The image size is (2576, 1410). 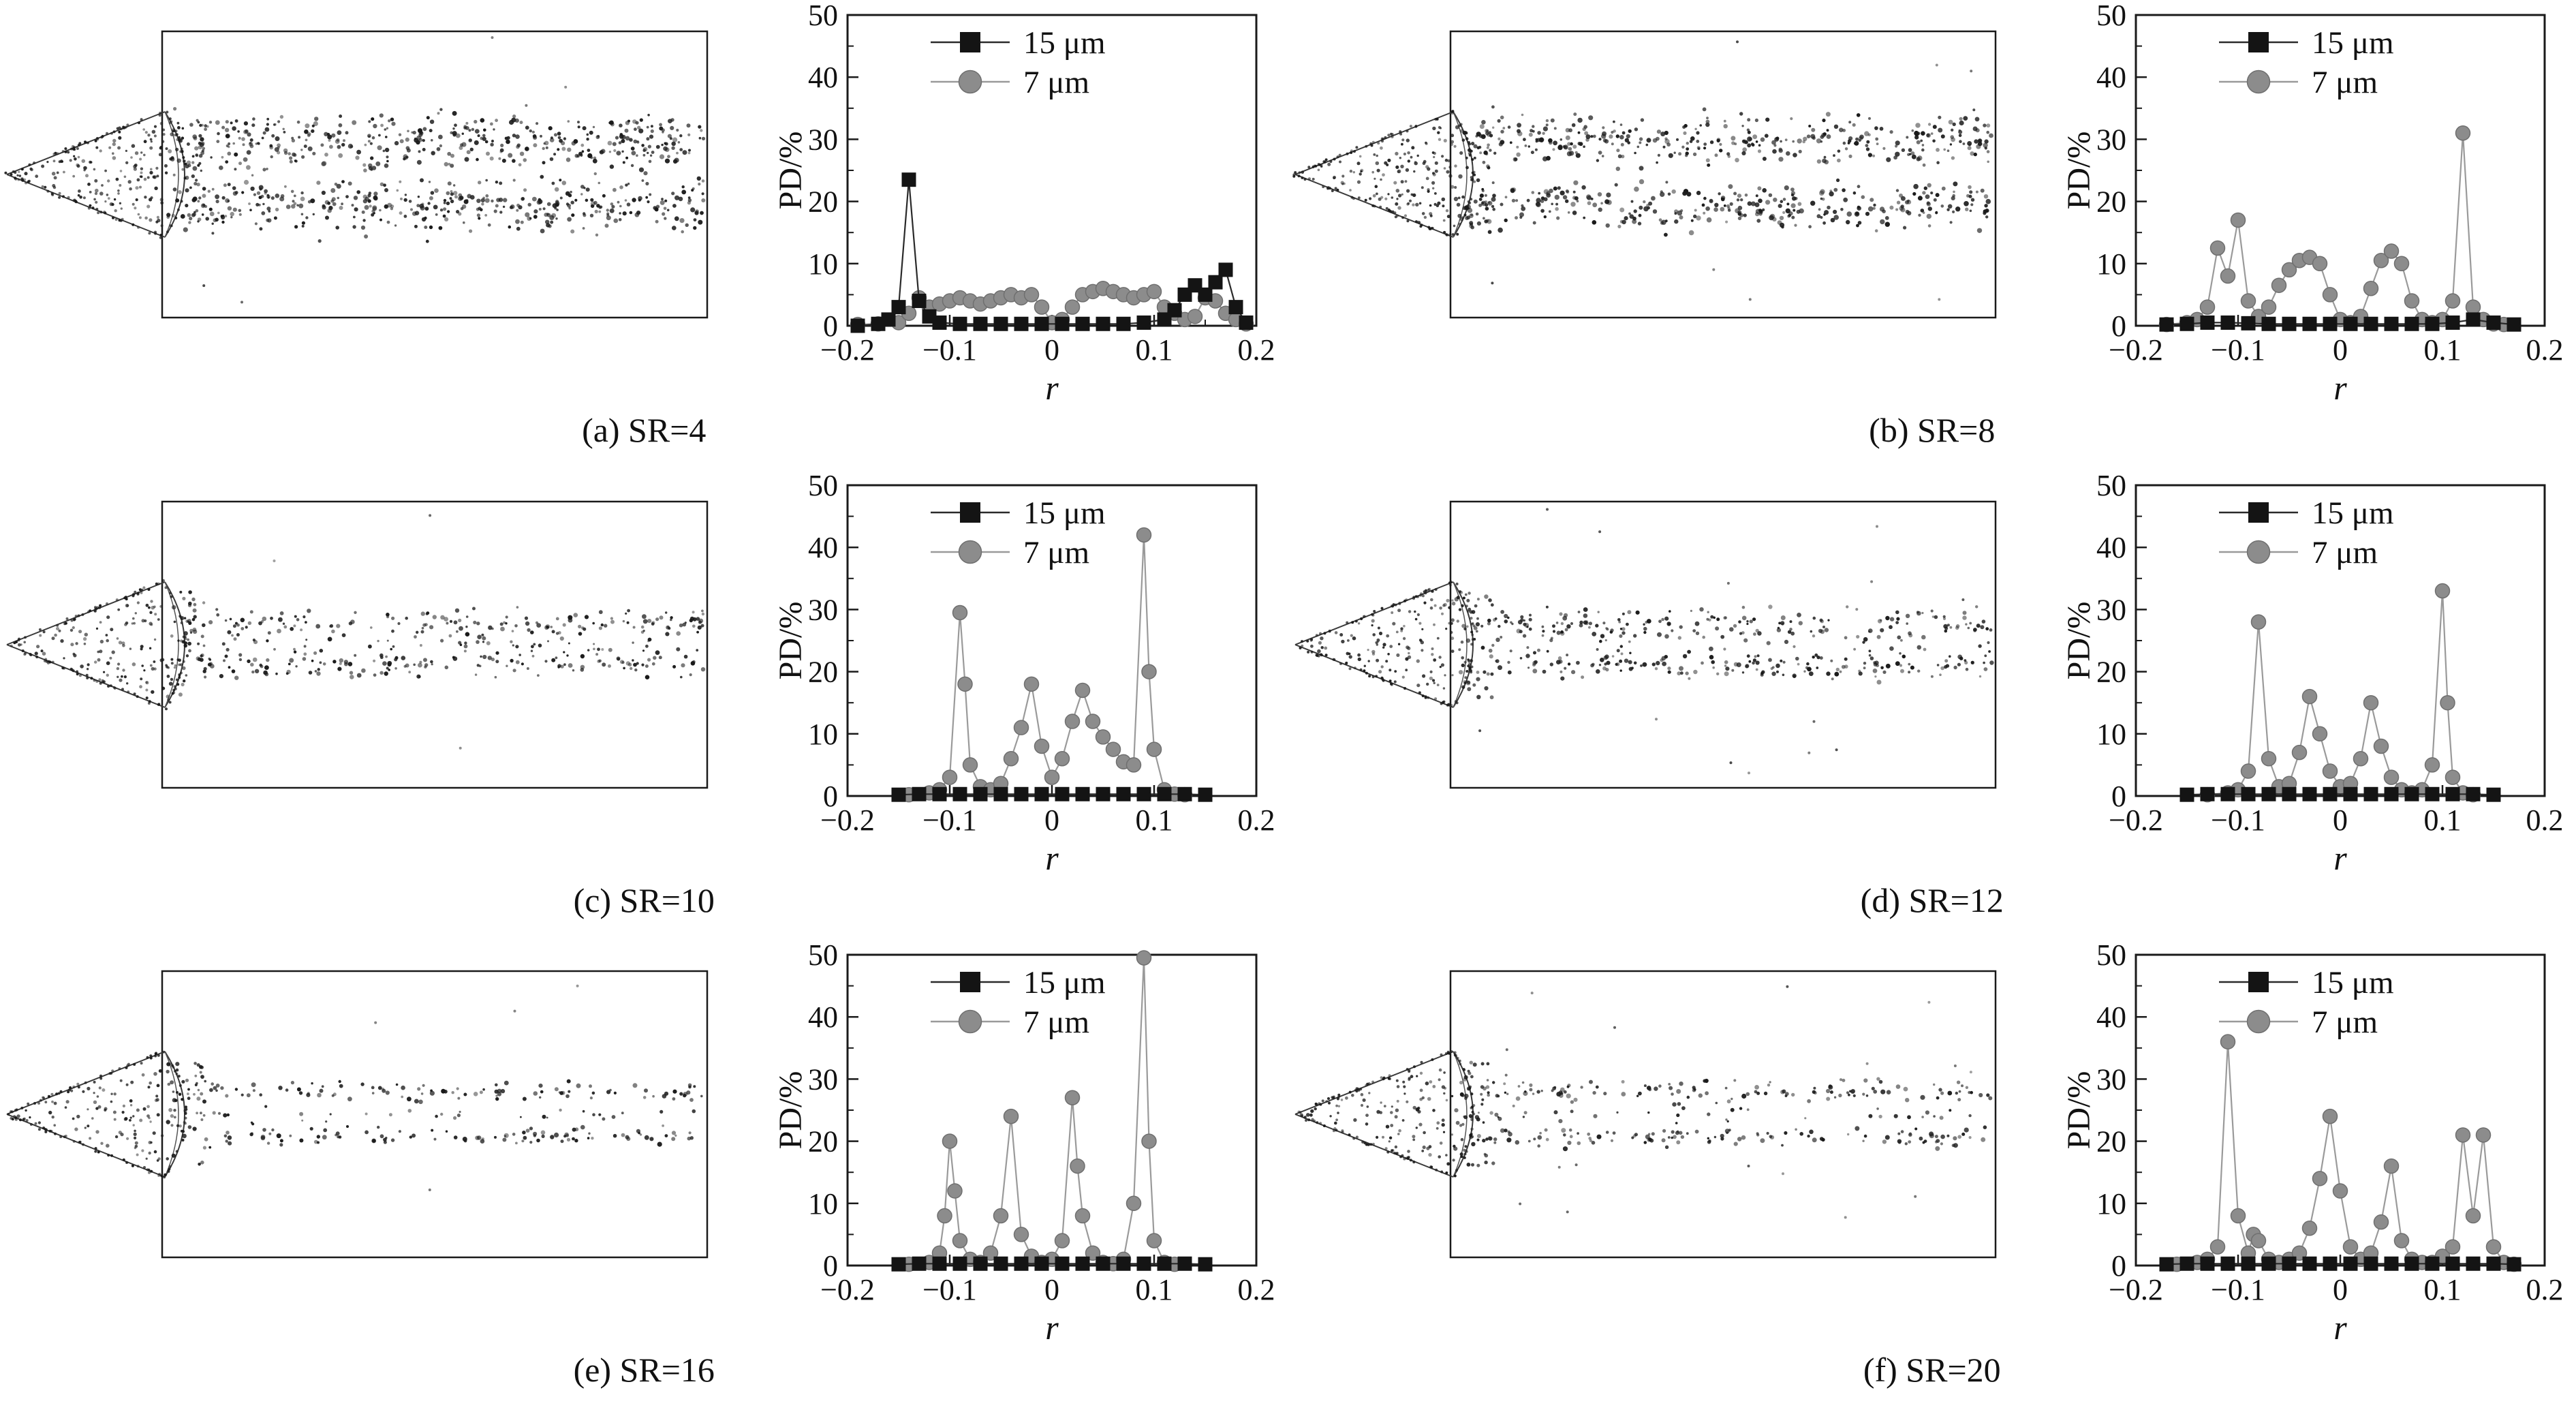 What do you see at coordinates (2314, 673) in the screenshot?
I see `pd-distribution-chart-d: 0 10 20 30 40 50 −0.2 −0.1 0 0.1 0.2 PD/% r 15 μm 7 μm` at bounding box center [2314, 673].